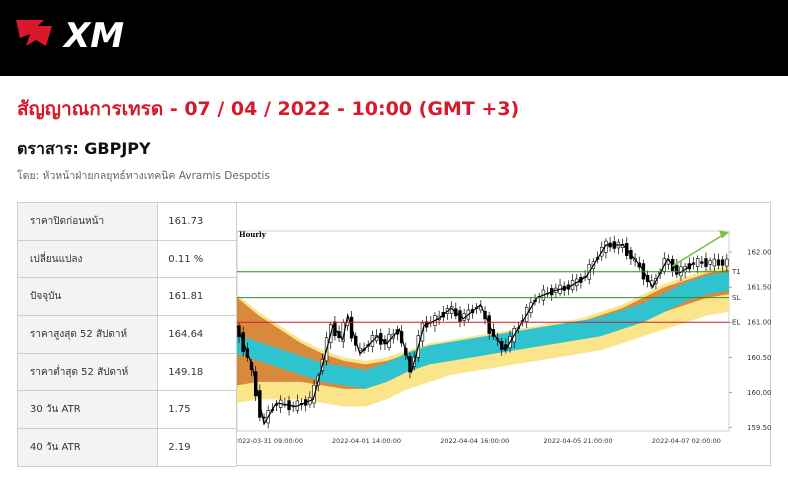 Image resolution: width=788 pixels, height=480 pixels. I want to click on y-tick-label: 162.00, so click(759, 253).